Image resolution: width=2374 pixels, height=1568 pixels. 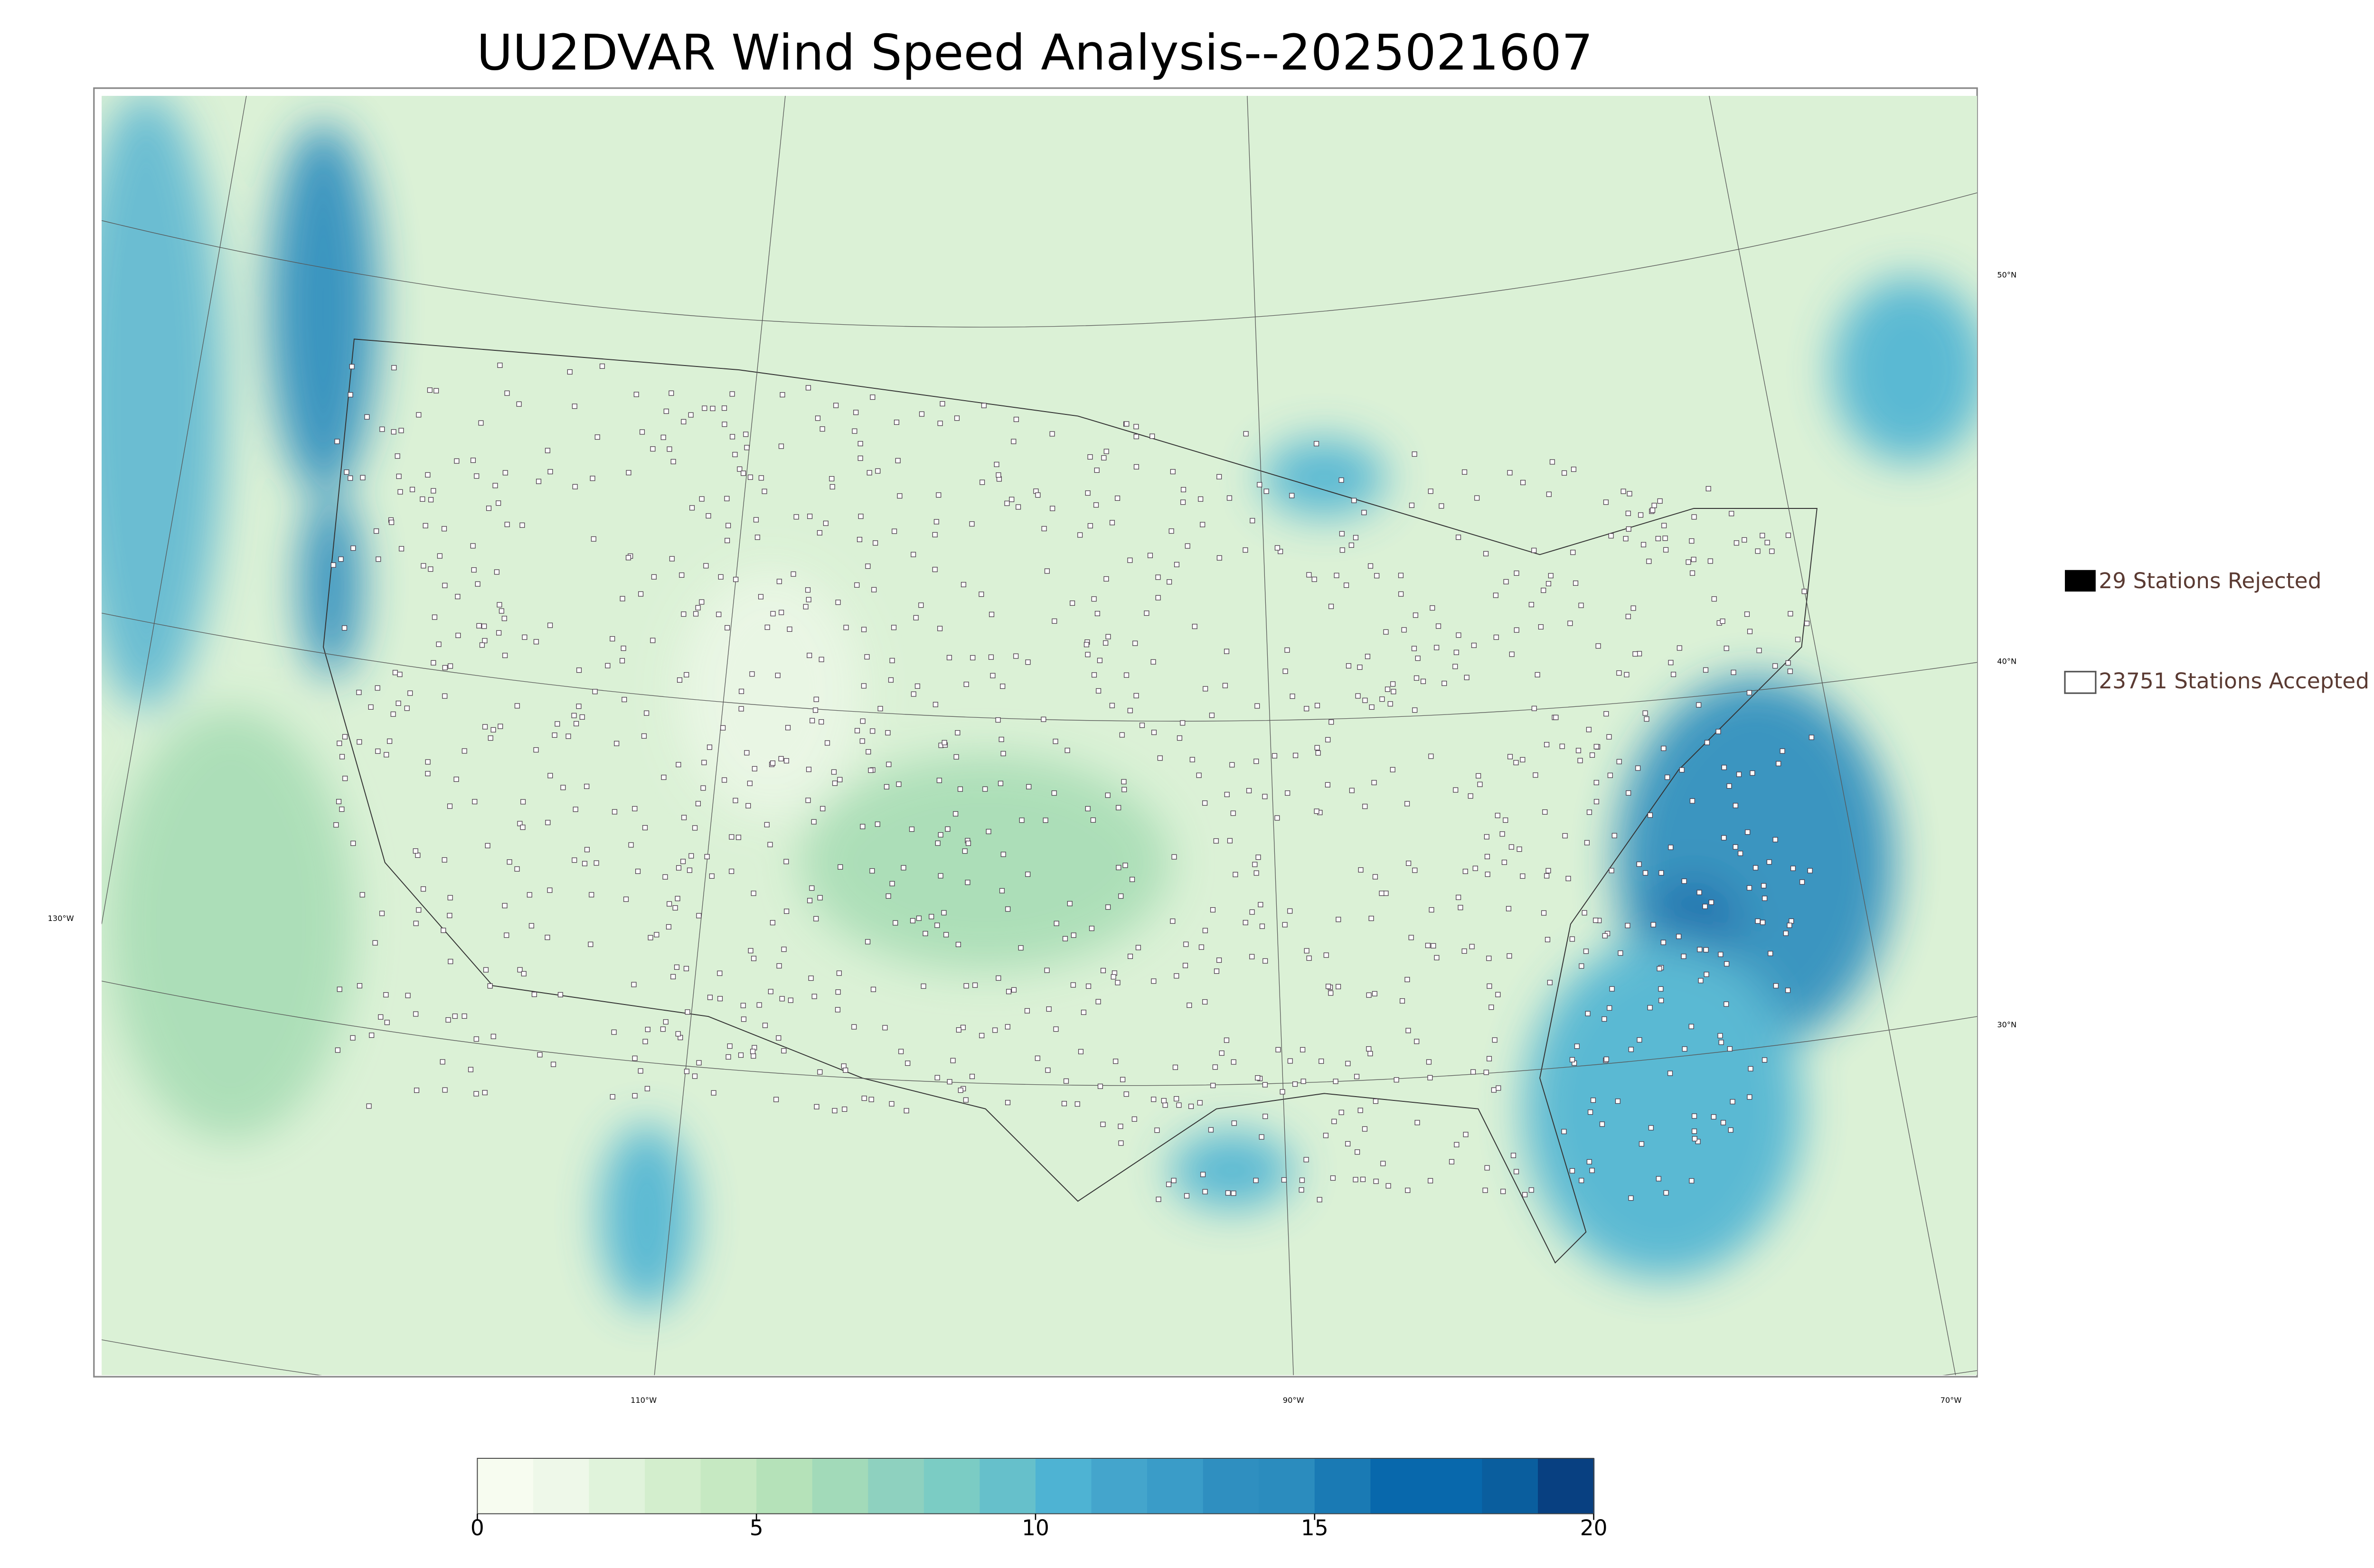 I want to click on colorbar-tick-label: 10, so click(x=1035, y=1528).